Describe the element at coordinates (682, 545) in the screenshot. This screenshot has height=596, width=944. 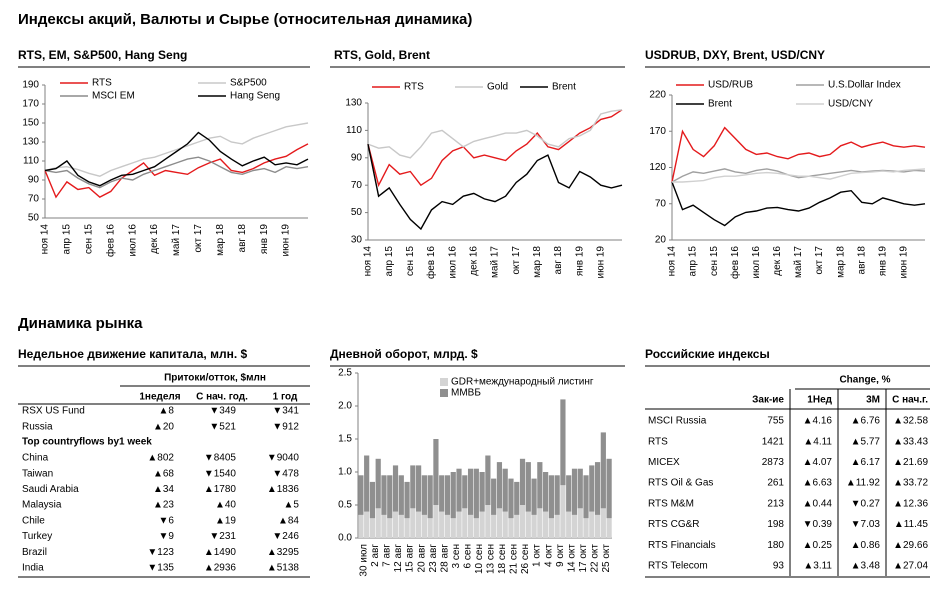
I see `table-cell: RTS Financials` at that location.